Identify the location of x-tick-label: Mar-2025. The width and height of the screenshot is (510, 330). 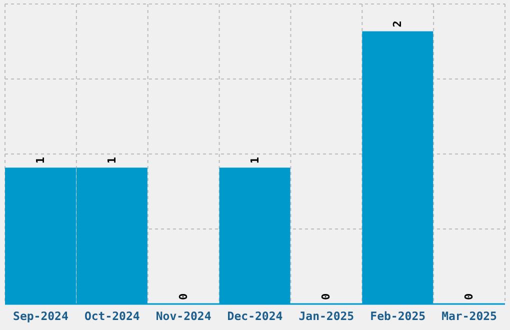
(470, 316).